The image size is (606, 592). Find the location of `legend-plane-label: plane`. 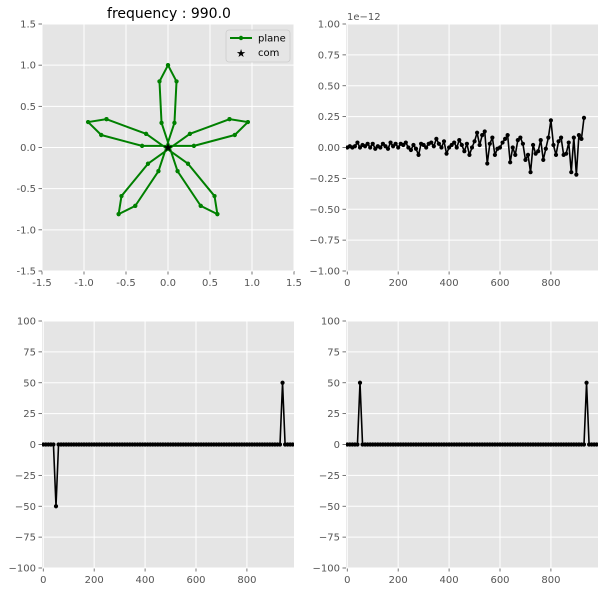

legend-plane-label: plane is located at coordinates (272, 39).